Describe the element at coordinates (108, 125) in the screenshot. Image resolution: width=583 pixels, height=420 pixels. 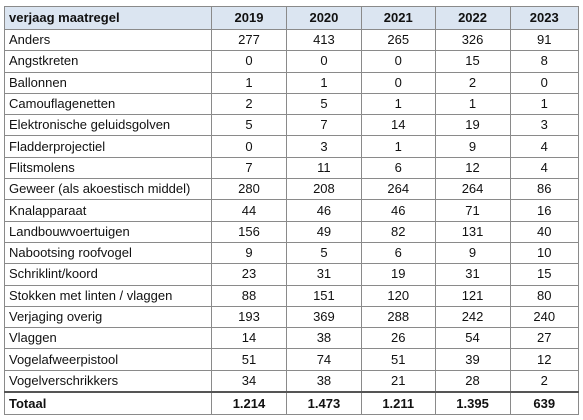
I see `row-label: Elektronische geluidsgolven` at that location.